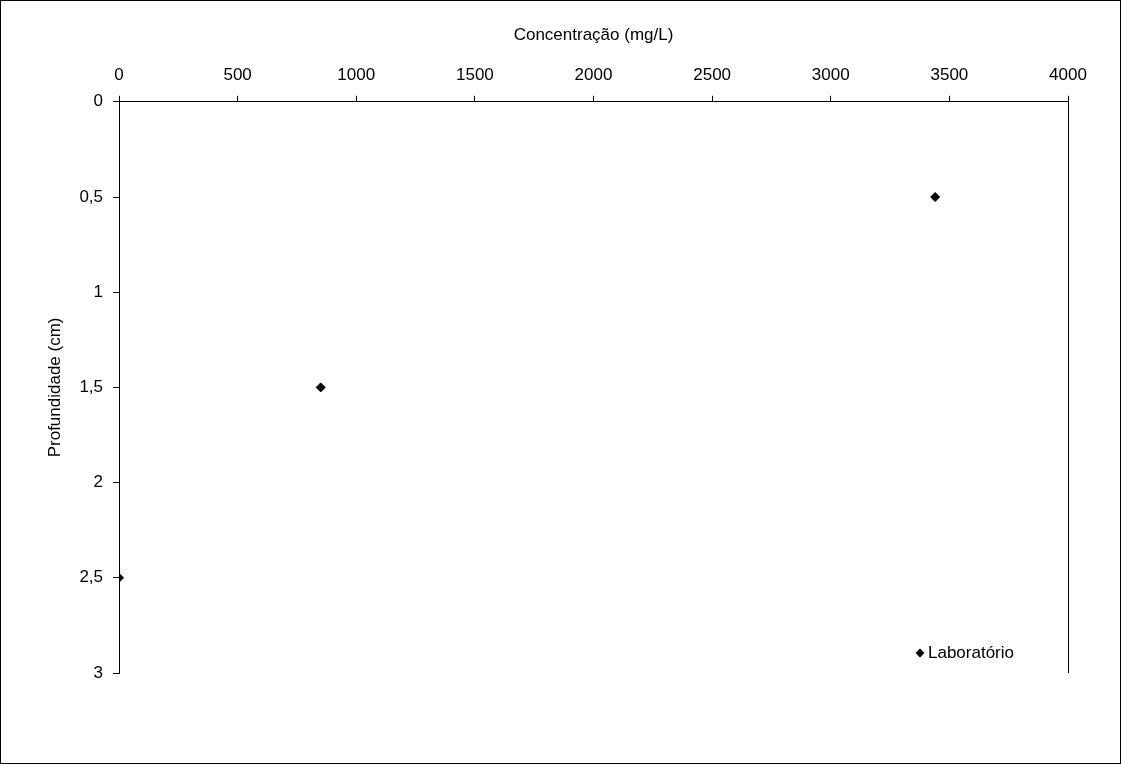  Describe the element at coordinates (91, 387) in the screenshot. I see `y-tick-label: 1,5` at that location.